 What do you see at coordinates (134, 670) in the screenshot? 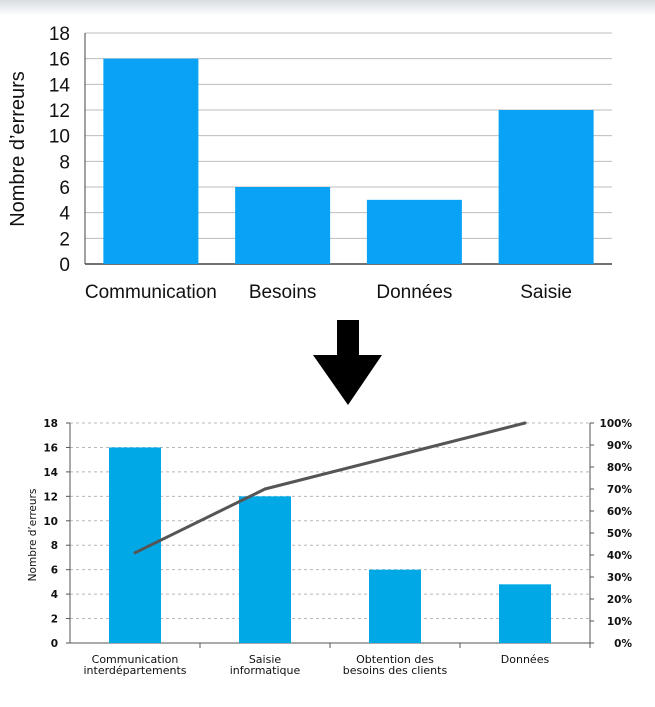
I see `x-tick-label: interdépartements` at bounding box center [134, 670].